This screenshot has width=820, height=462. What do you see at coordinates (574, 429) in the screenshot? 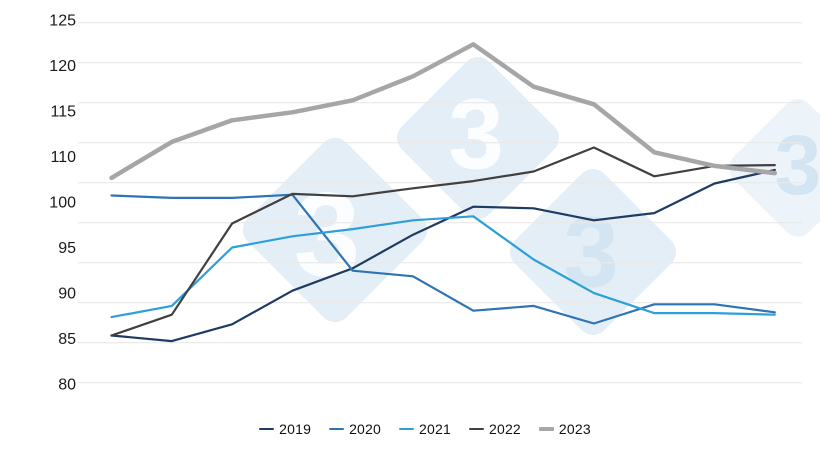
I see `legend-label: 2023` at bounding box center [574, 429].